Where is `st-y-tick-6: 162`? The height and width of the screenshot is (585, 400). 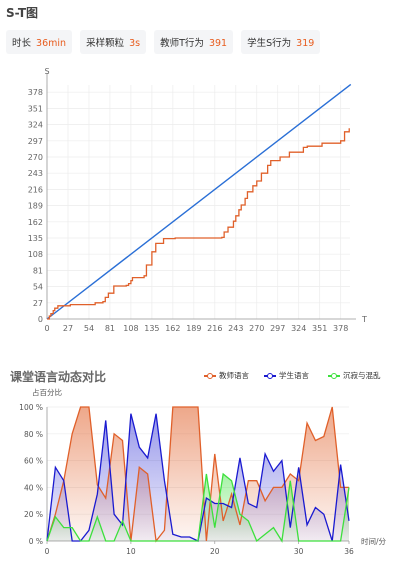
st-y-tick-6: 162 is located at coordinates (35, 222).